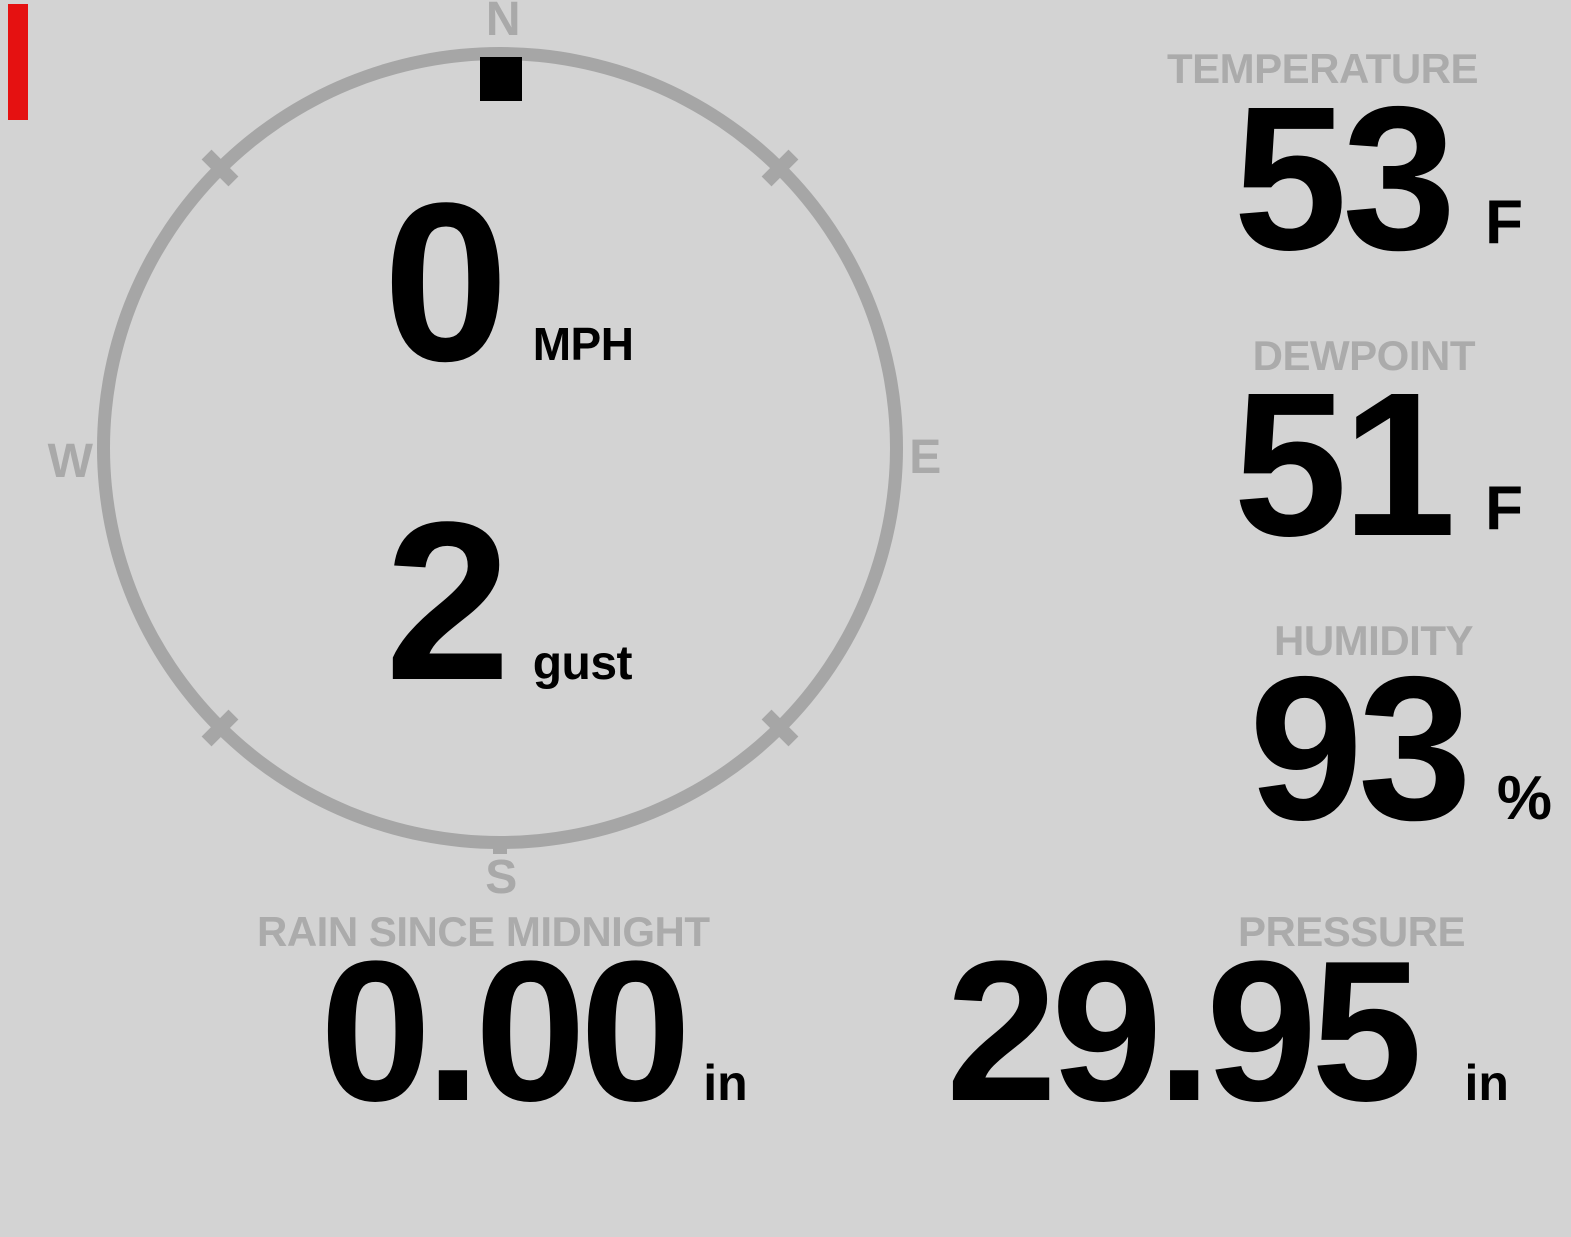 This screenshot has height=1237, width=1571. What do you see at coordinates (582, 663) in the screenshot?
I see `wind-gust-unit: gust` at bounding box center [582, 663].